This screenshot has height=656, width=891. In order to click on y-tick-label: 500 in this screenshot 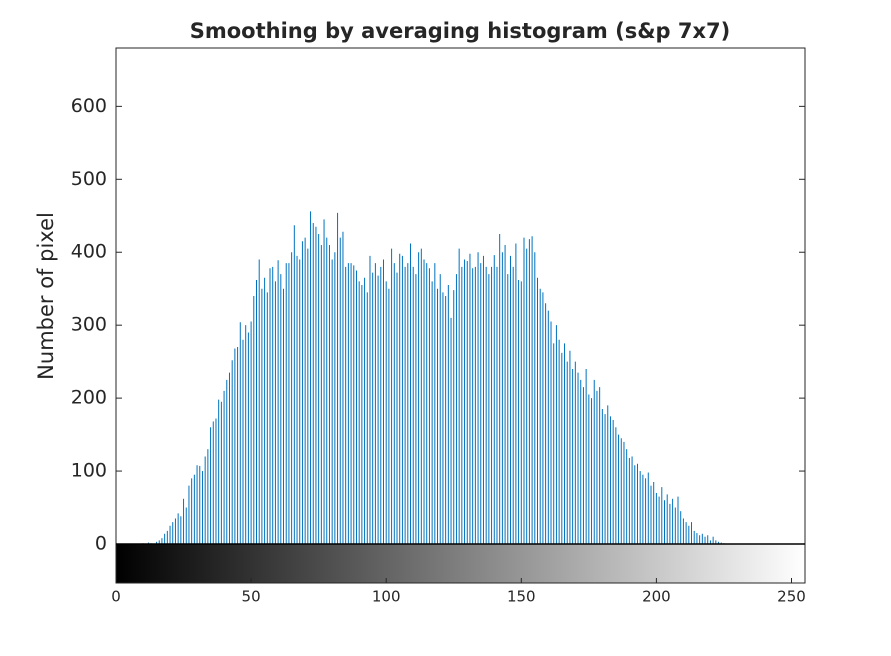, I will do `click(89, 179)`.